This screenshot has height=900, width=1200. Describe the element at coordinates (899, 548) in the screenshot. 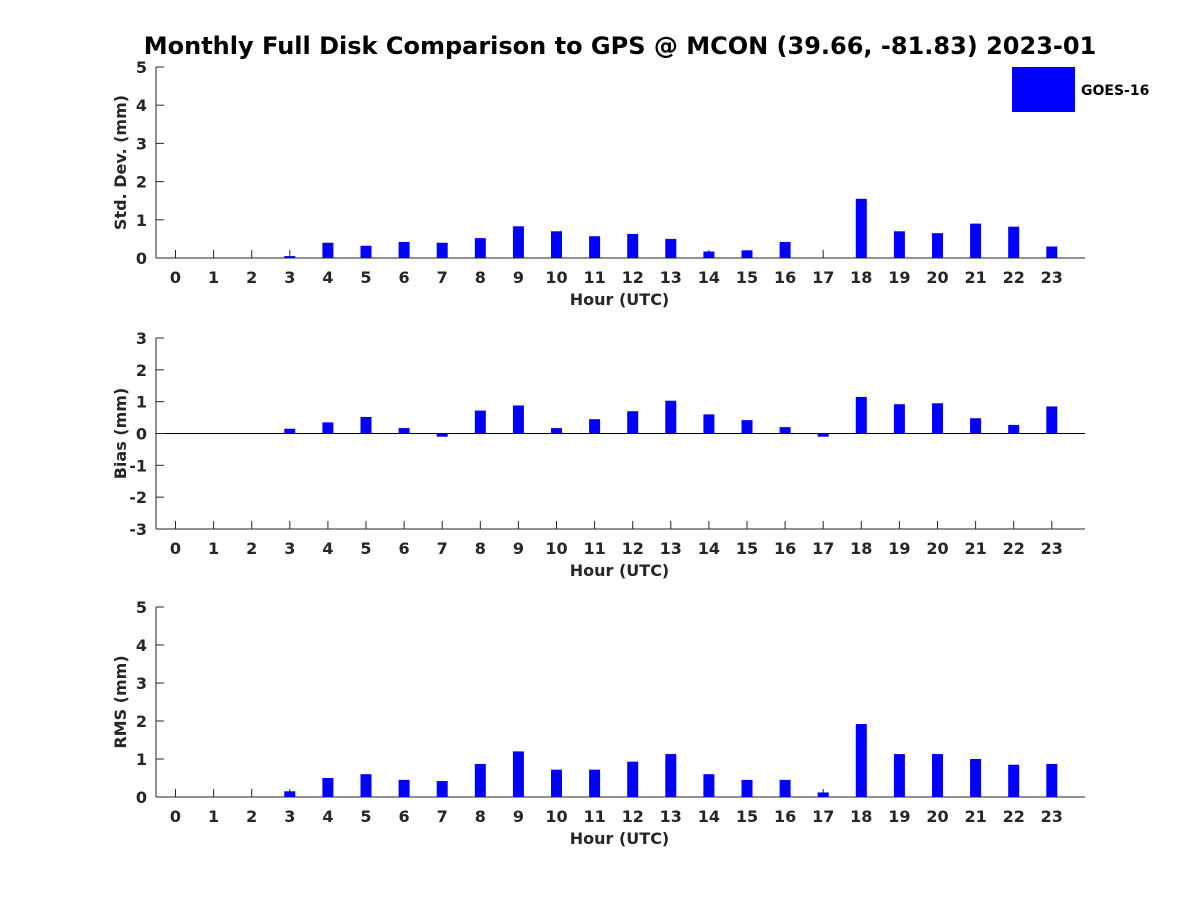

I see `x-tick-label: 19` at that location.